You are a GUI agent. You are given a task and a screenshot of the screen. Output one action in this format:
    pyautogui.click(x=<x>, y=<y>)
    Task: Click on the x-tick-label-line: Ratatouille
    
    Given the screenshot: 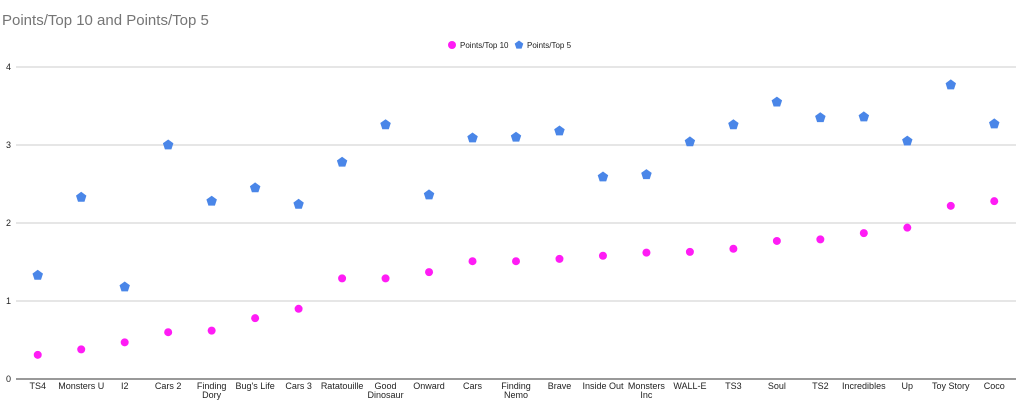 What is the action you would take?
    pyautogui.click(x=342, y=386)
    